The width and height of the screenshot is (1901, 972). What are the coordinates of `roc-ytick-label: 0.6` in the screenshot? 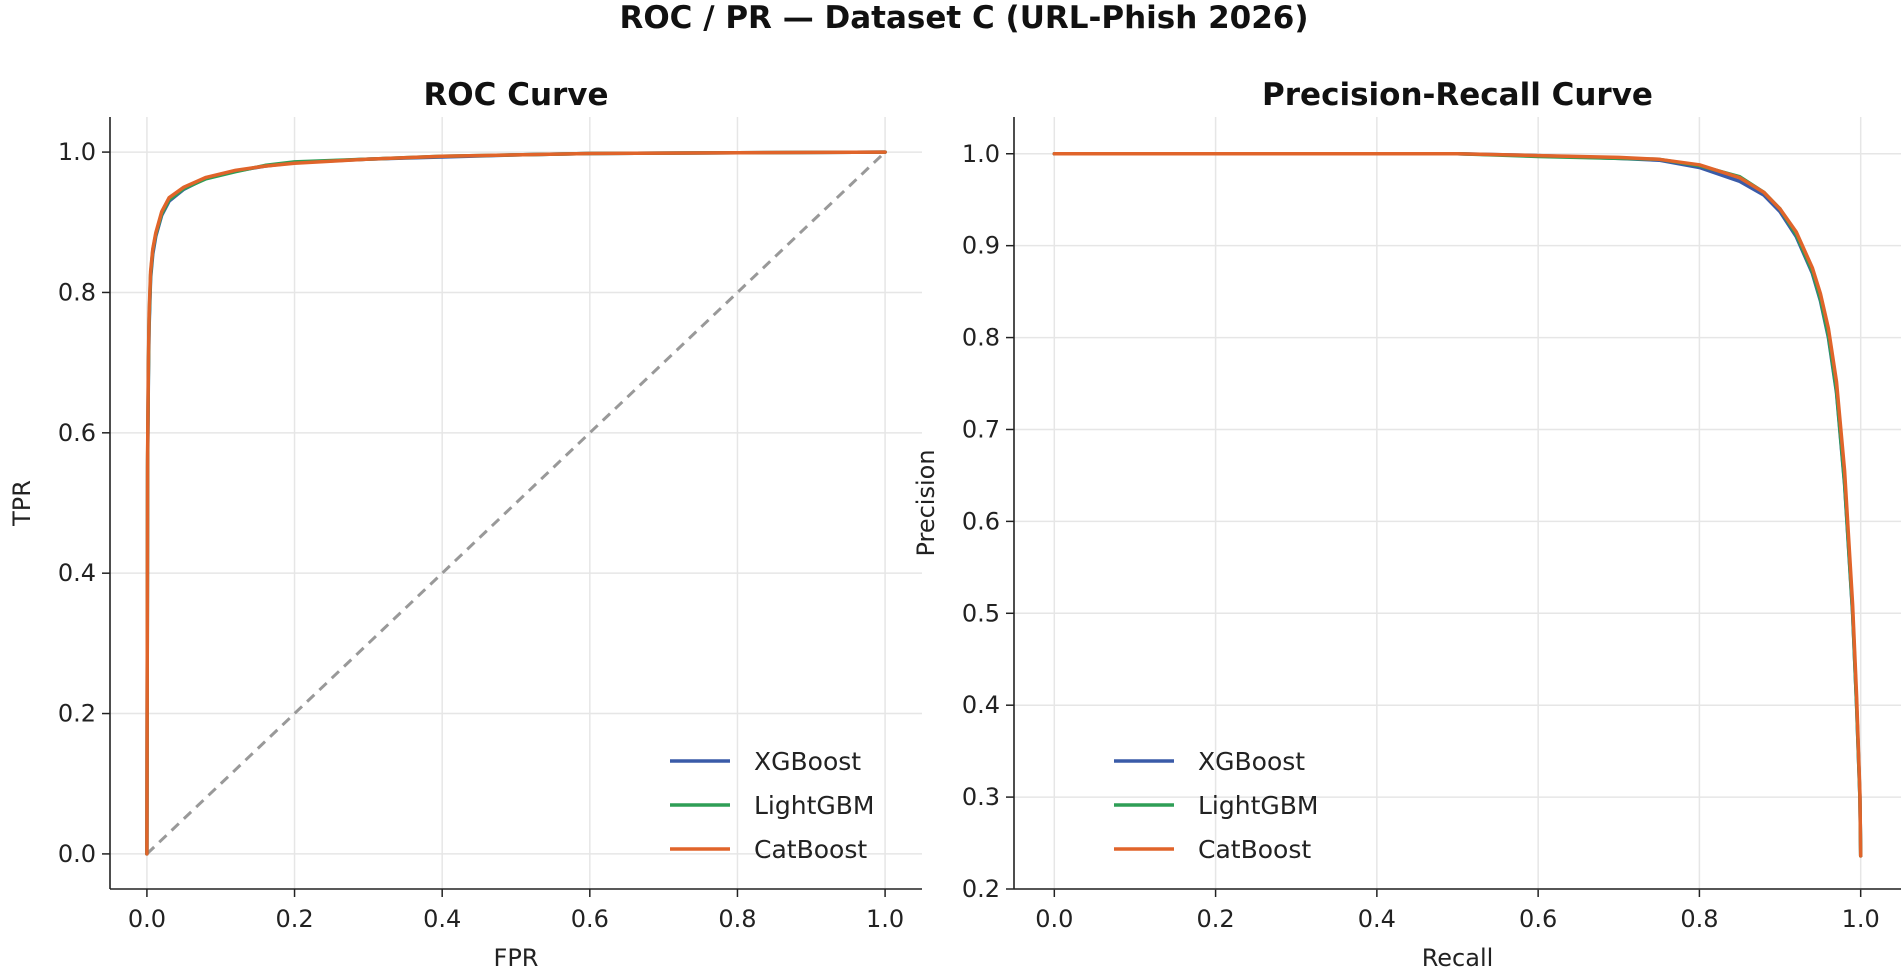 It's located at (77, 433).